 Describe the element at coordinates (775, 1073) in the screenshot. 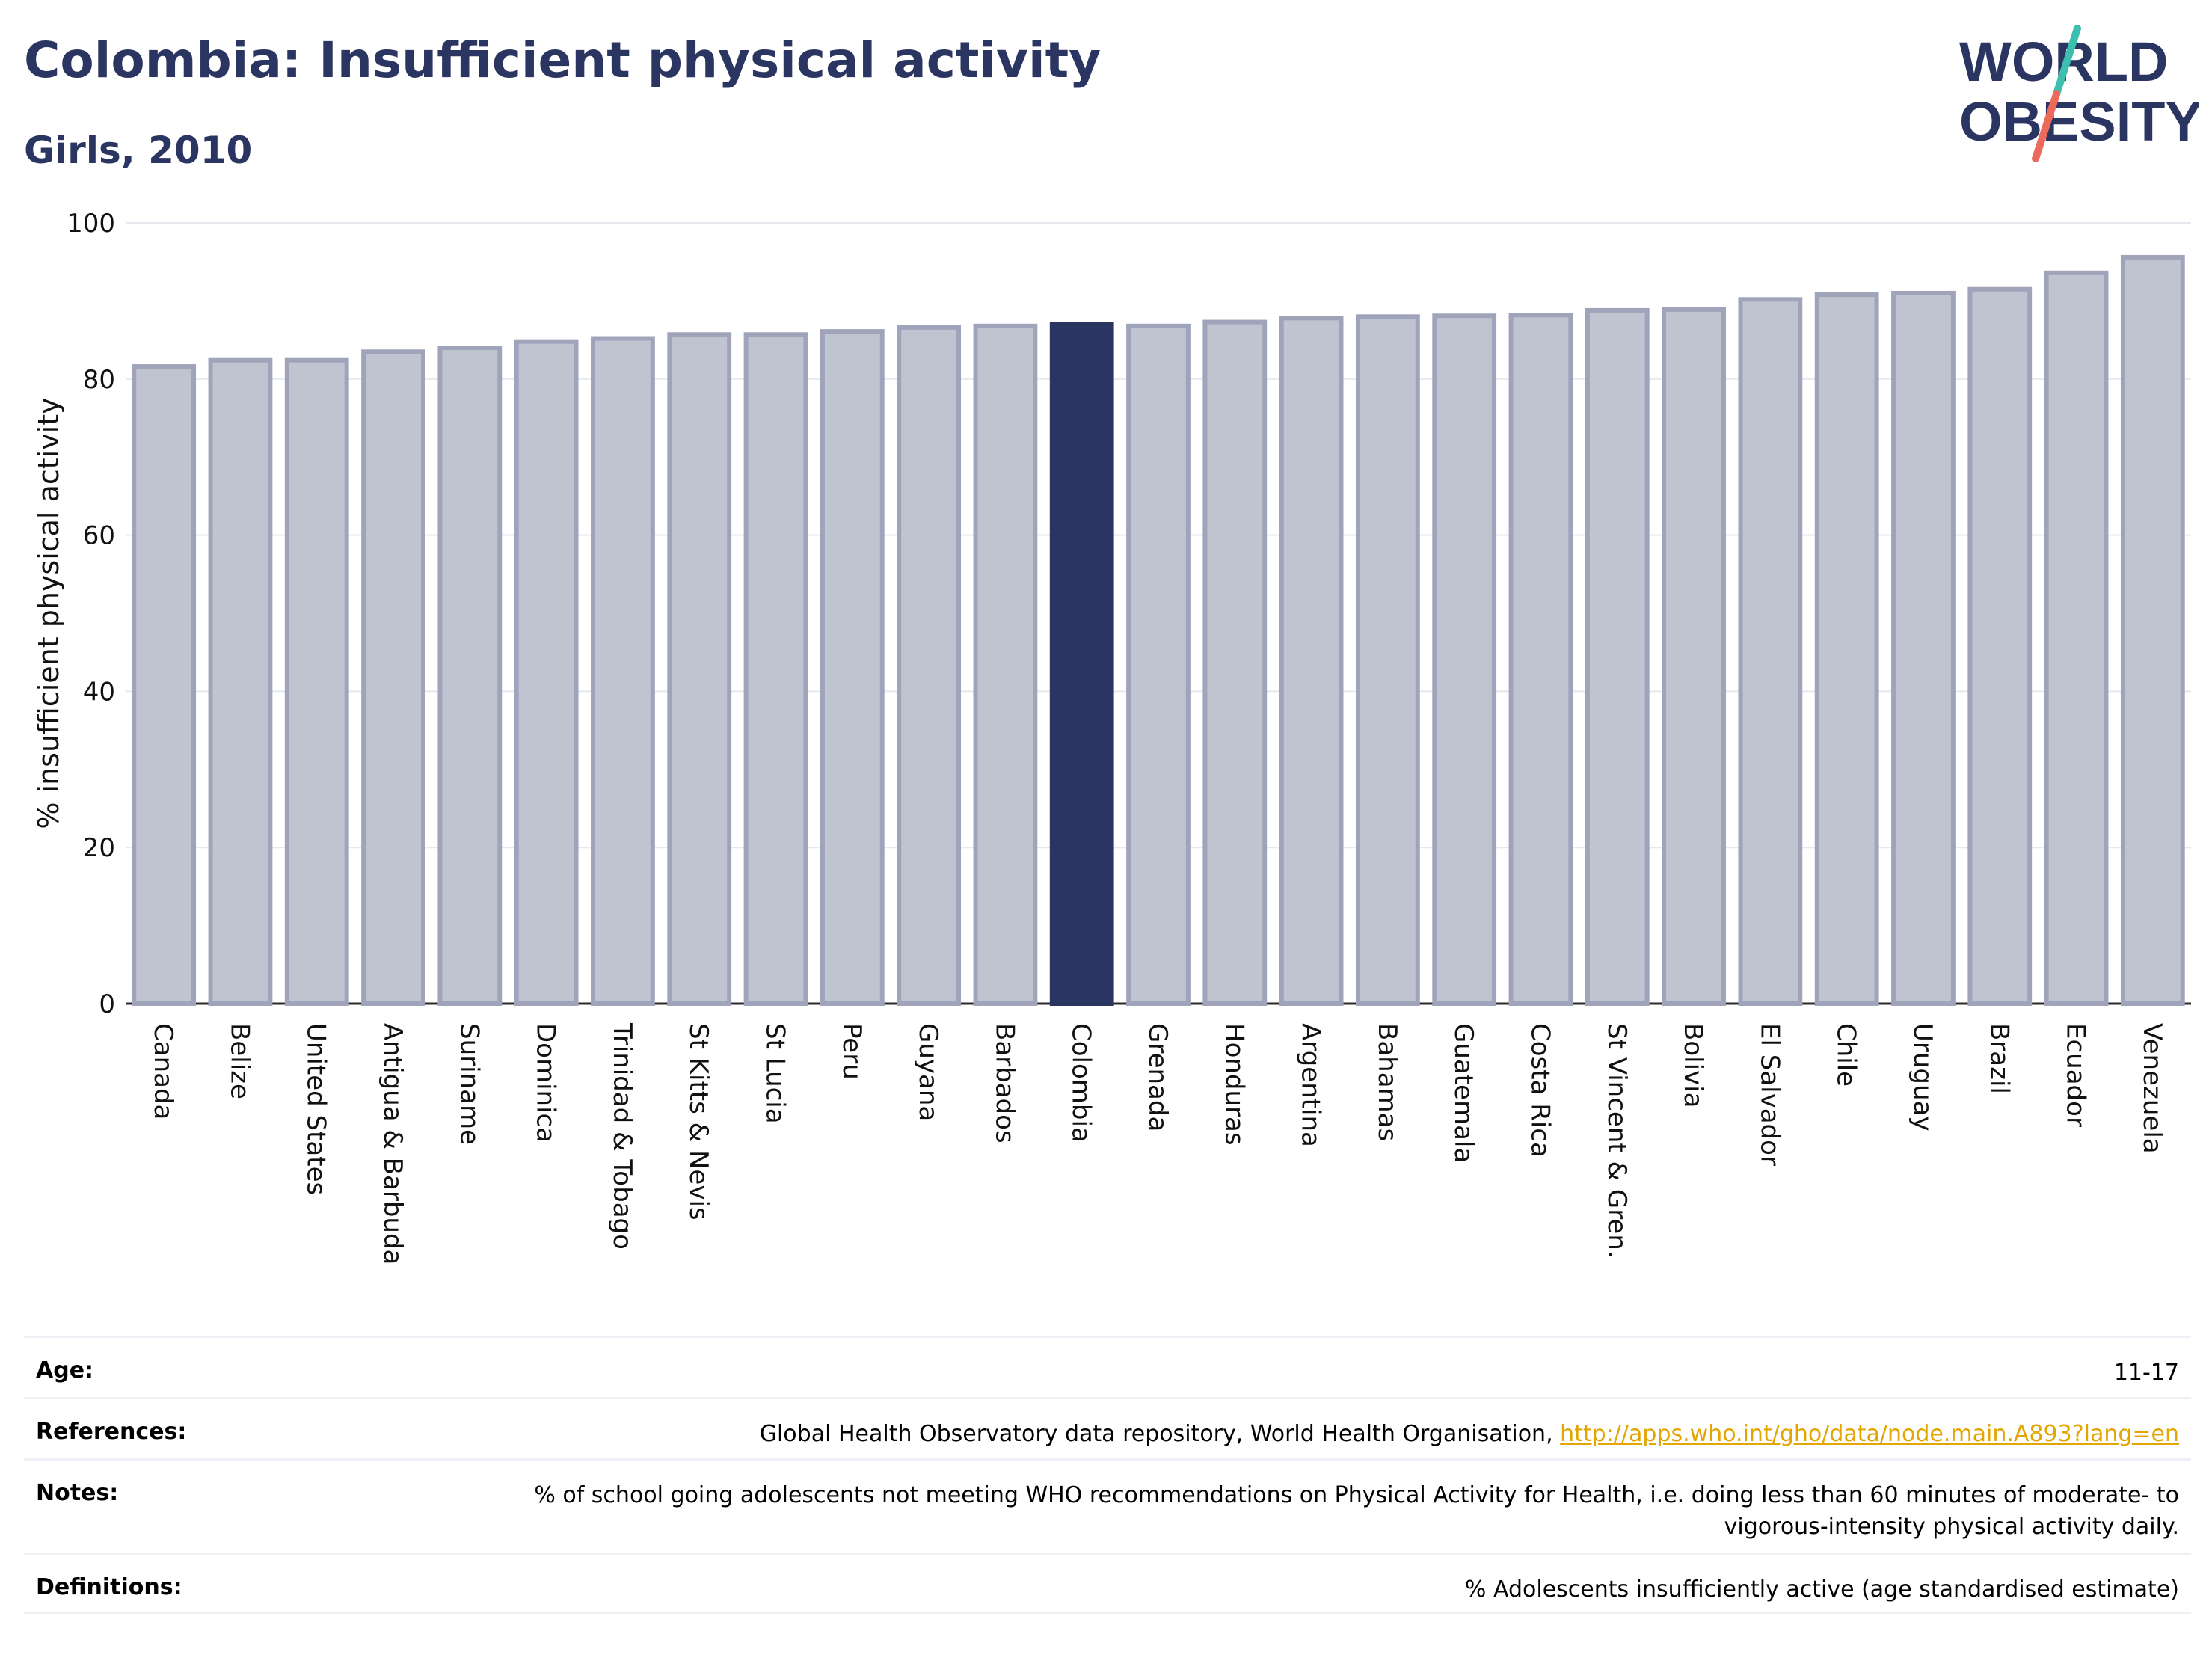

I see `x-tick-label: St Lucia` at that location.